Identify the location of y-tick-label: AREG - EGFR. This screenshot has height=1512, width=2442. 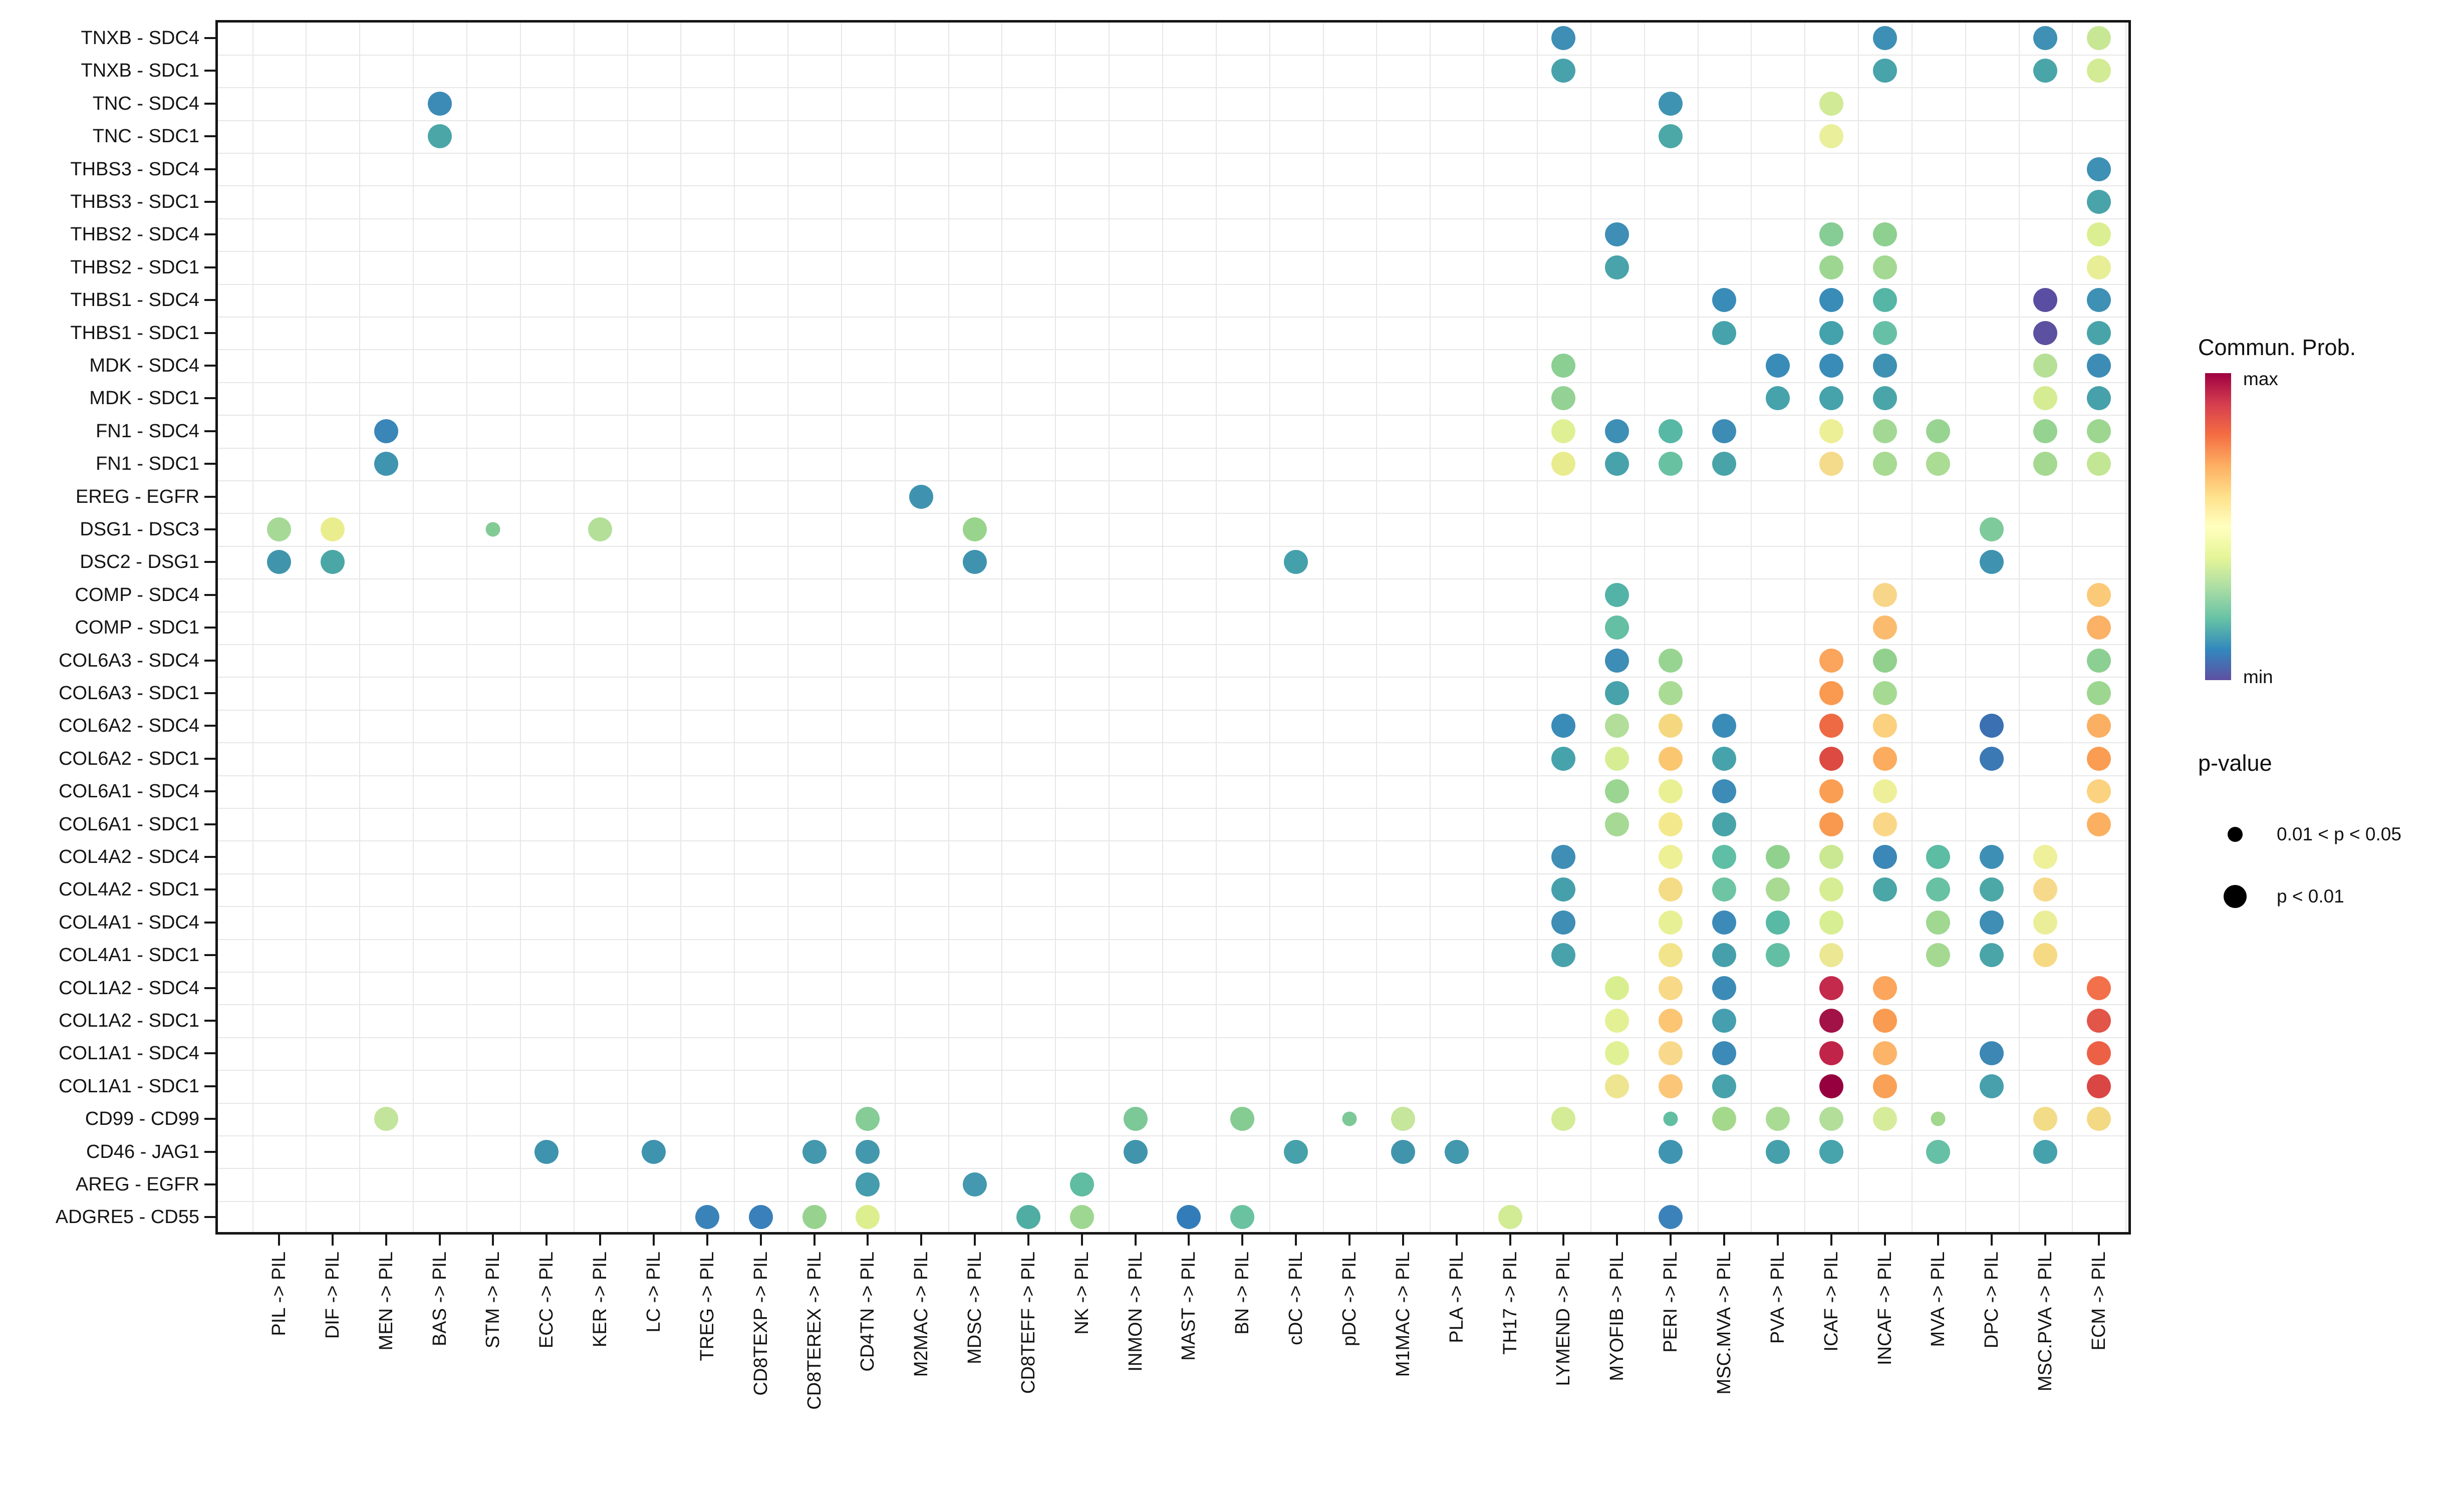
(137, 1184).